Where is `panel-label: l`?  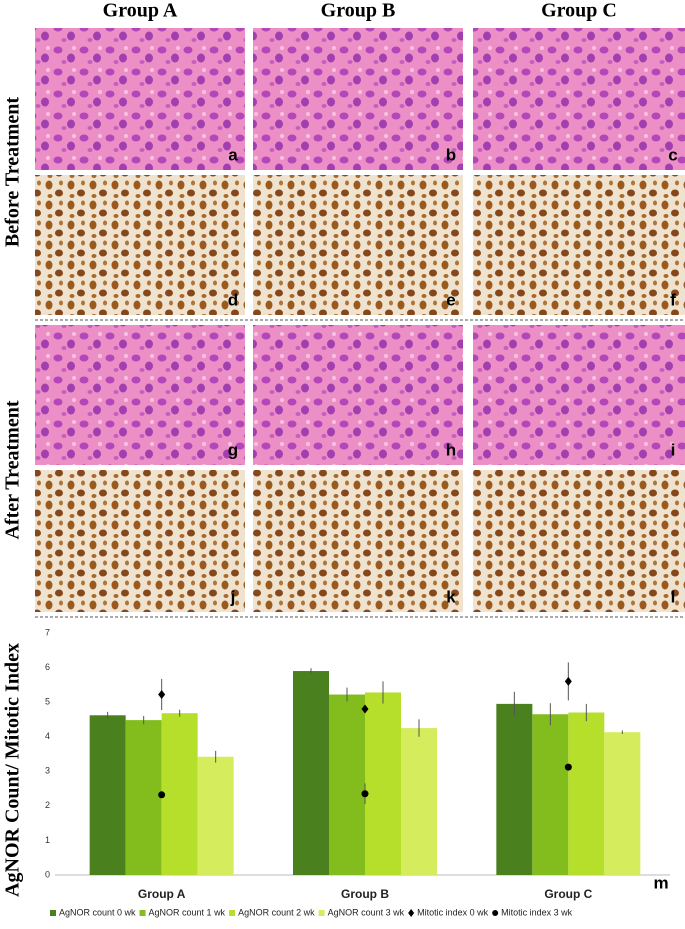 panel-label: l is located at coordinates (673, 596).